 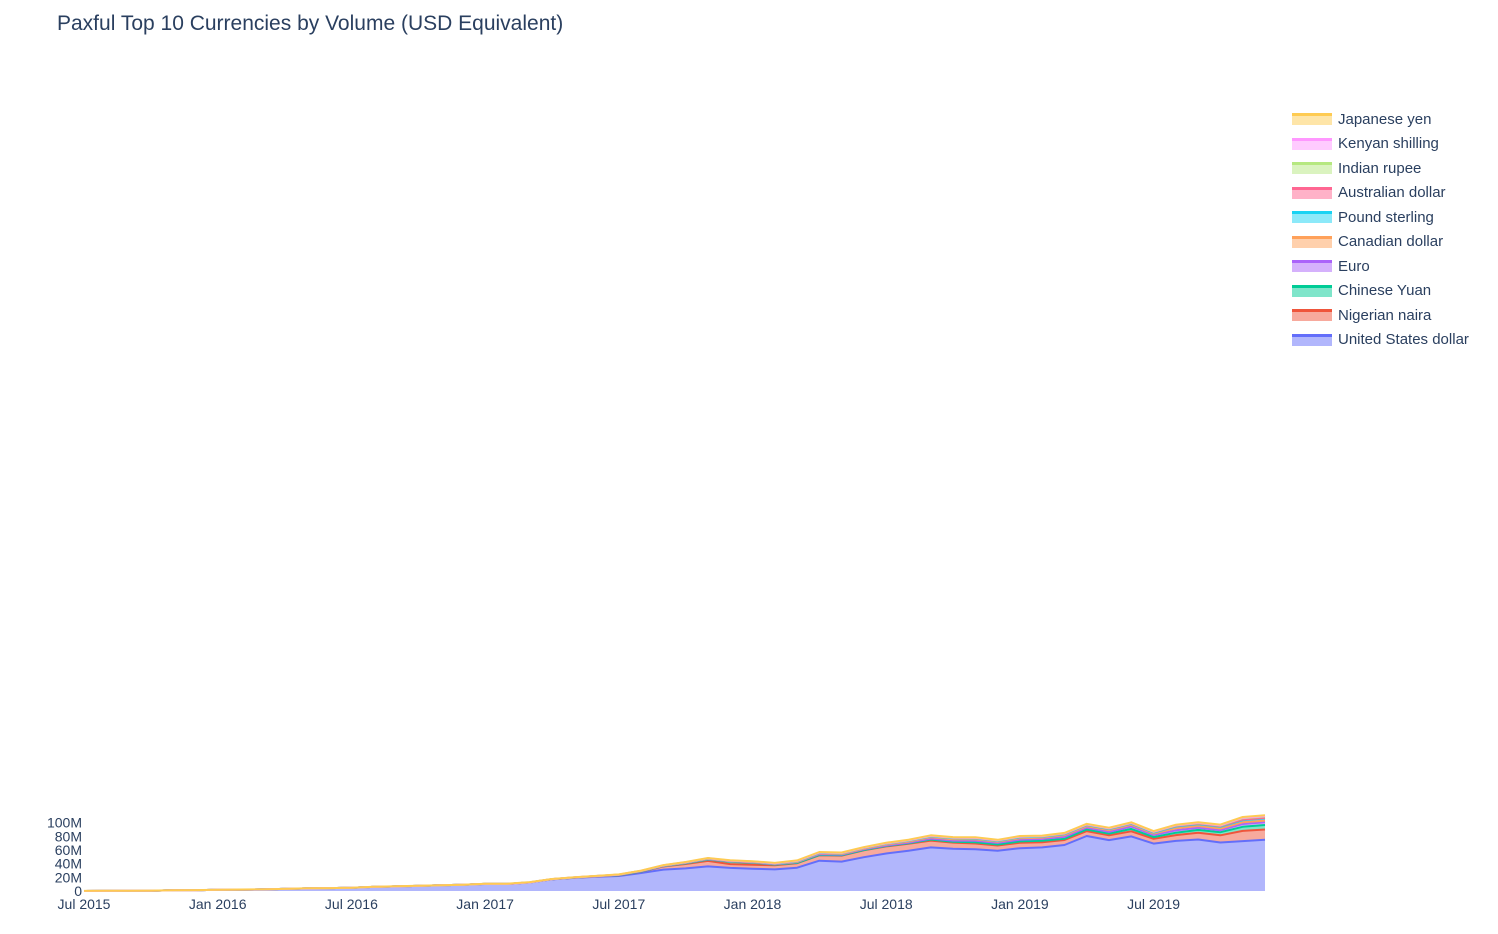 I want to click on legend-item: Chinese Yuan, so click(x=1380, y=291).